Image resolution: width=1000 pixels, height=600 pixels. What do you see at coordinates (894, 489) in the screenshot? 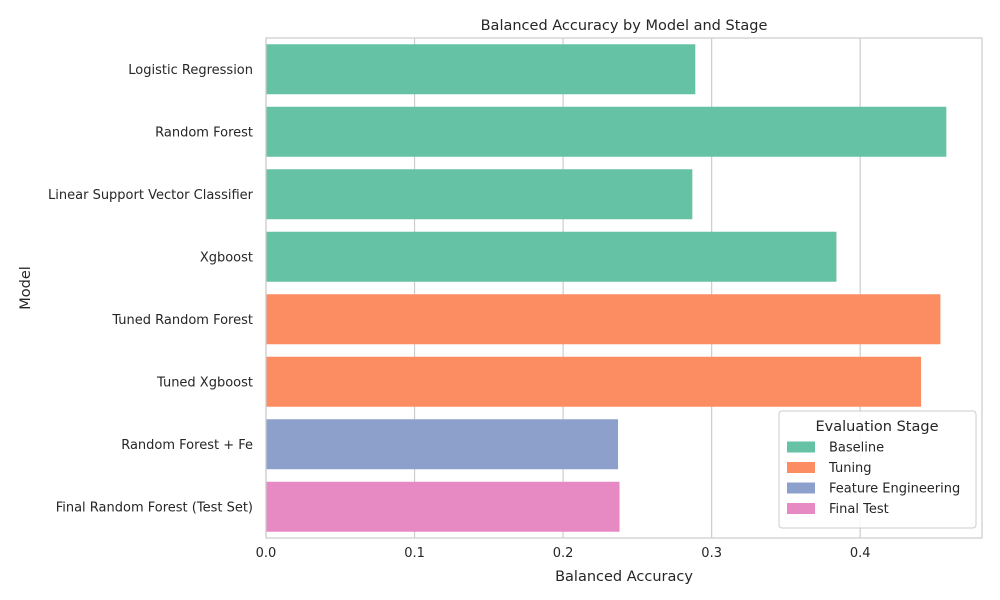
I see `legend-label: Feature Engineering` at bounding box center [894, 489].